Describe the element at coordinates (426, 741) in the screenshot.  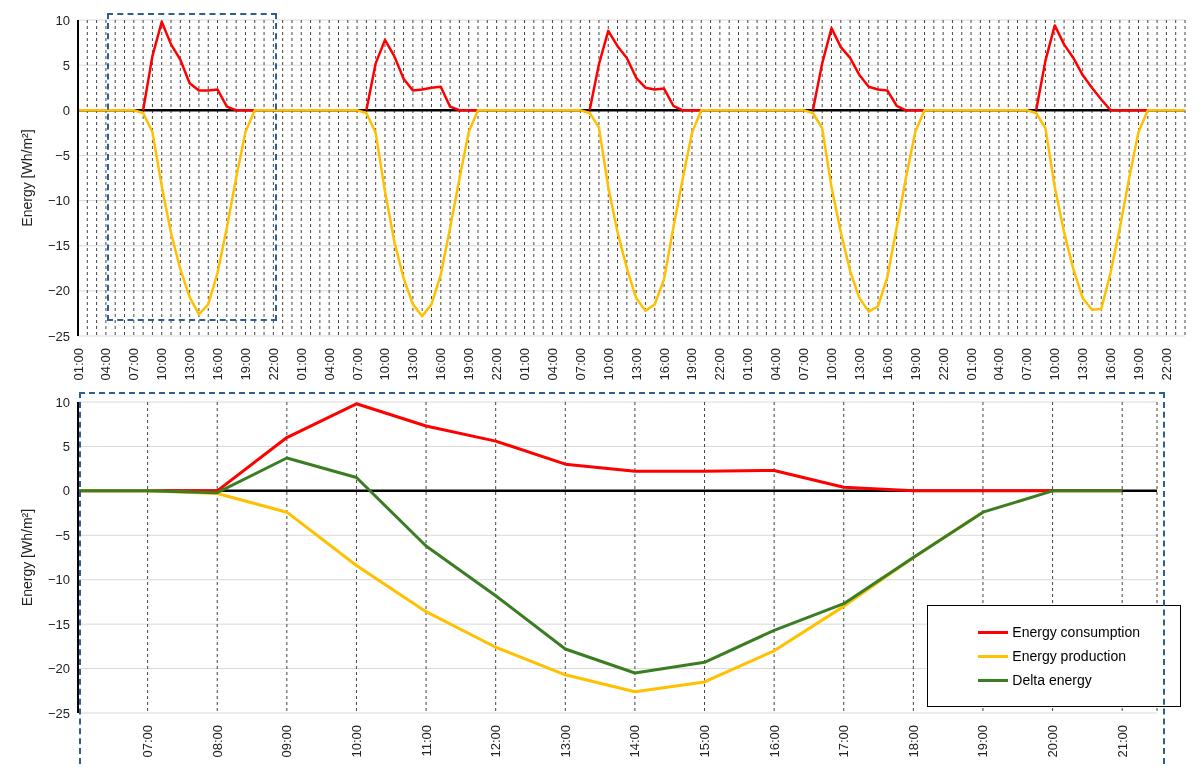
I see `x-tick-label: 11:00` at that location.